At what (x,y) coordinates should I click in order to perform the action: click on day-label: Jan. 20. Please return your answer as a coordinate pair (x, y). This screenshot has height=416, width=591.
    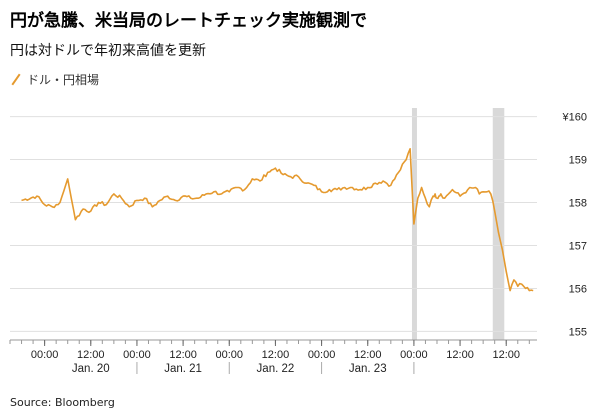
    Looking at the image, I should click on (91, 369).